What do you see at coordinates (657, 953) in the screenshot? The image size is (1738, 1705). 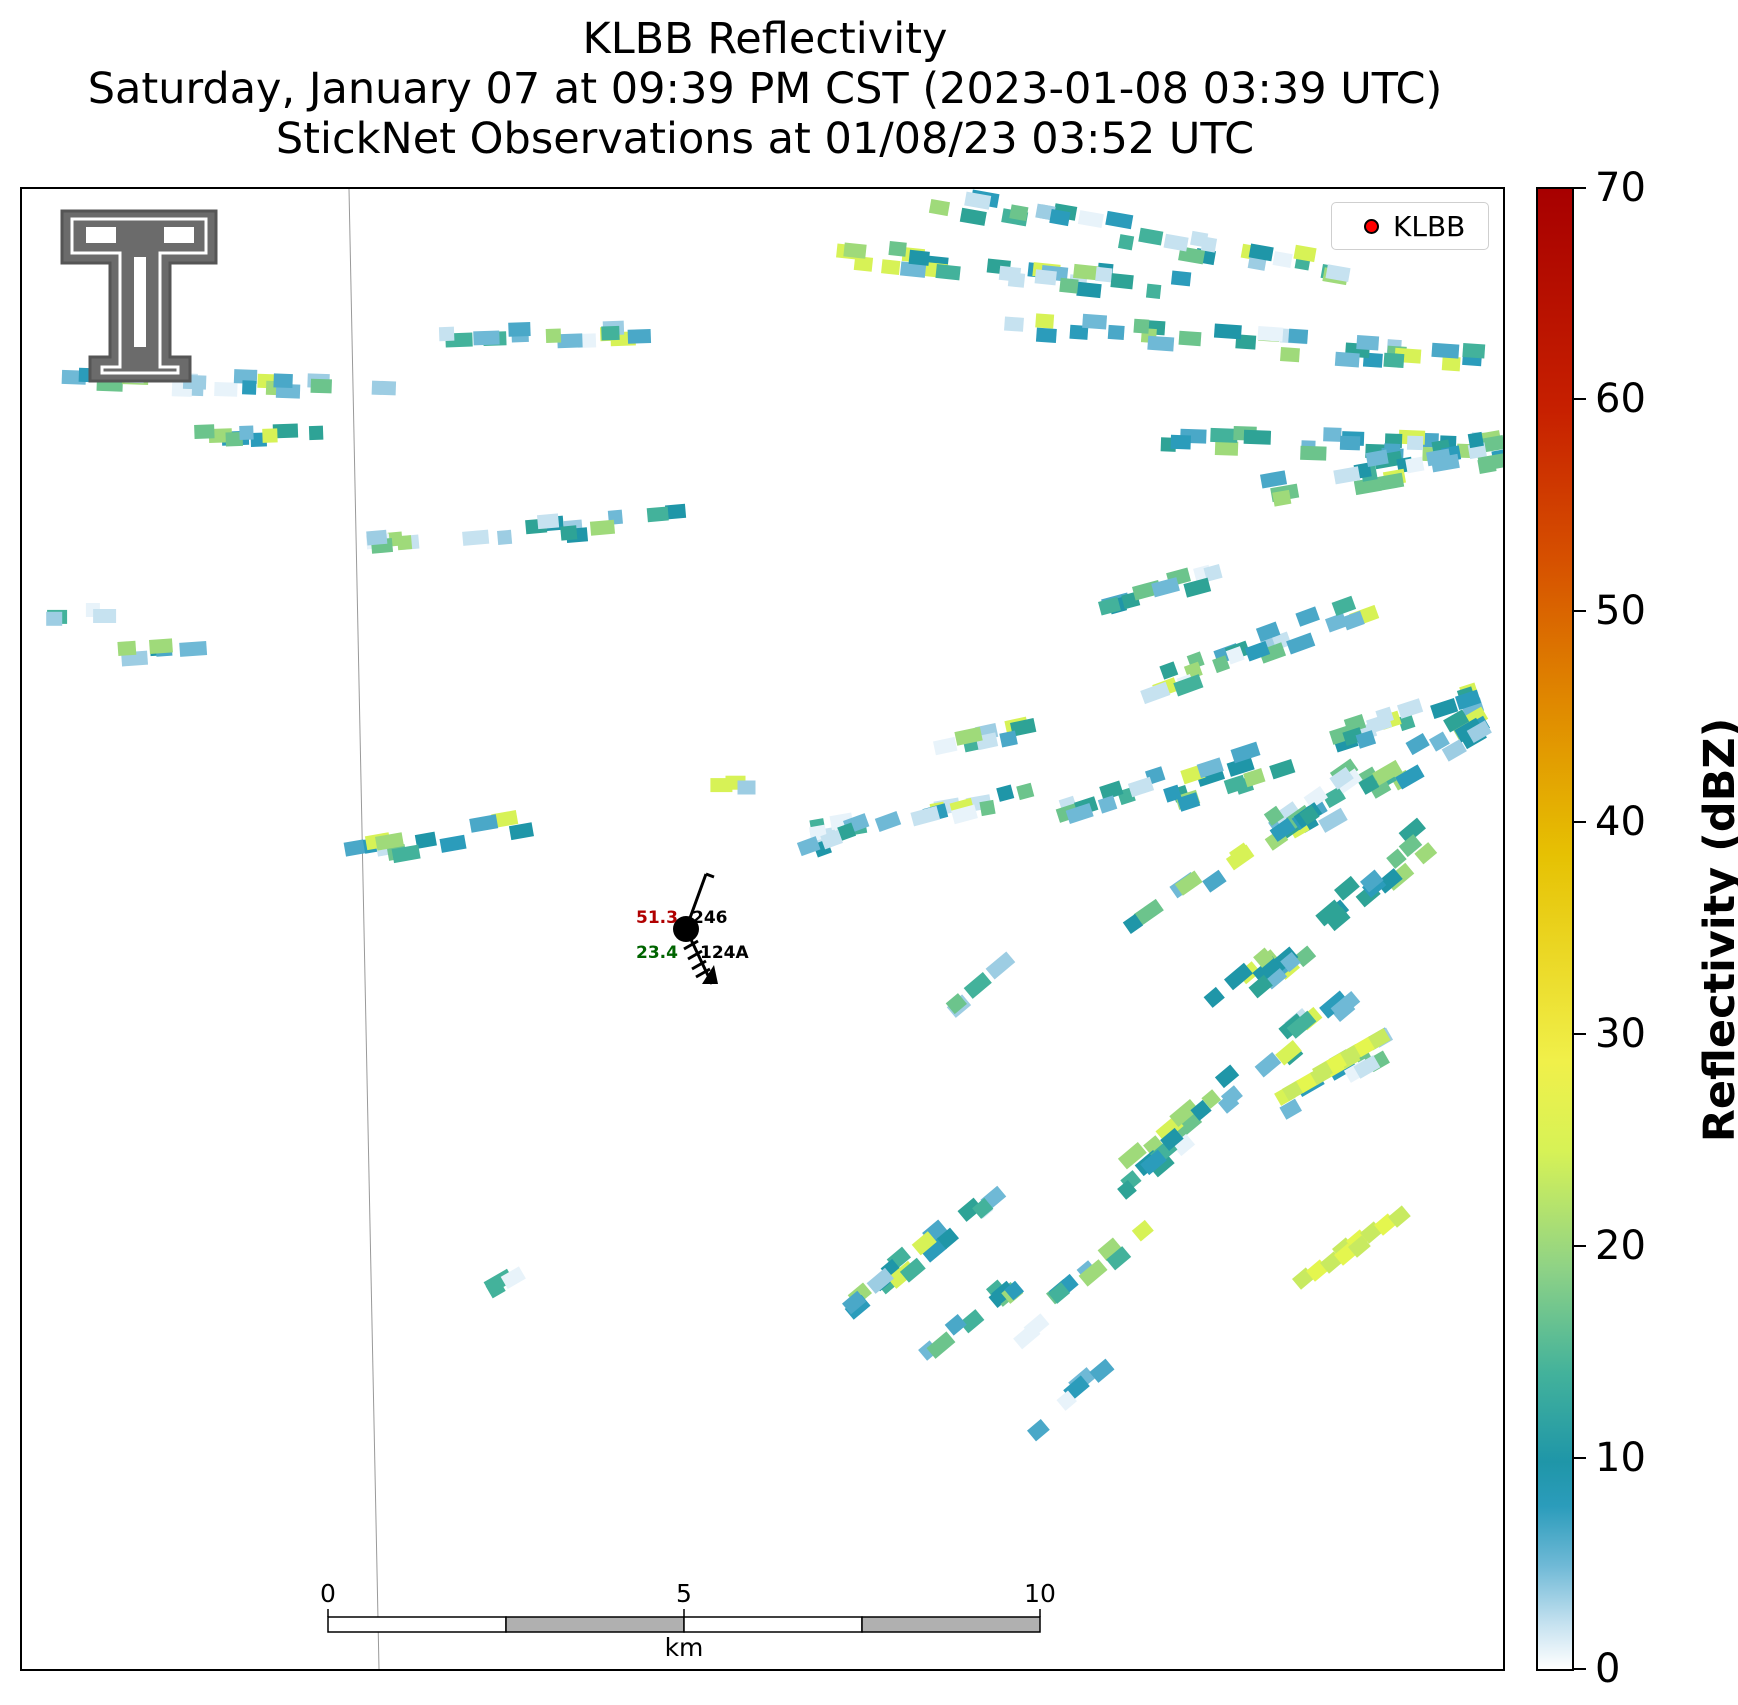 I see `station-dewpoint: 23.4` at bounding box center [657, 953].